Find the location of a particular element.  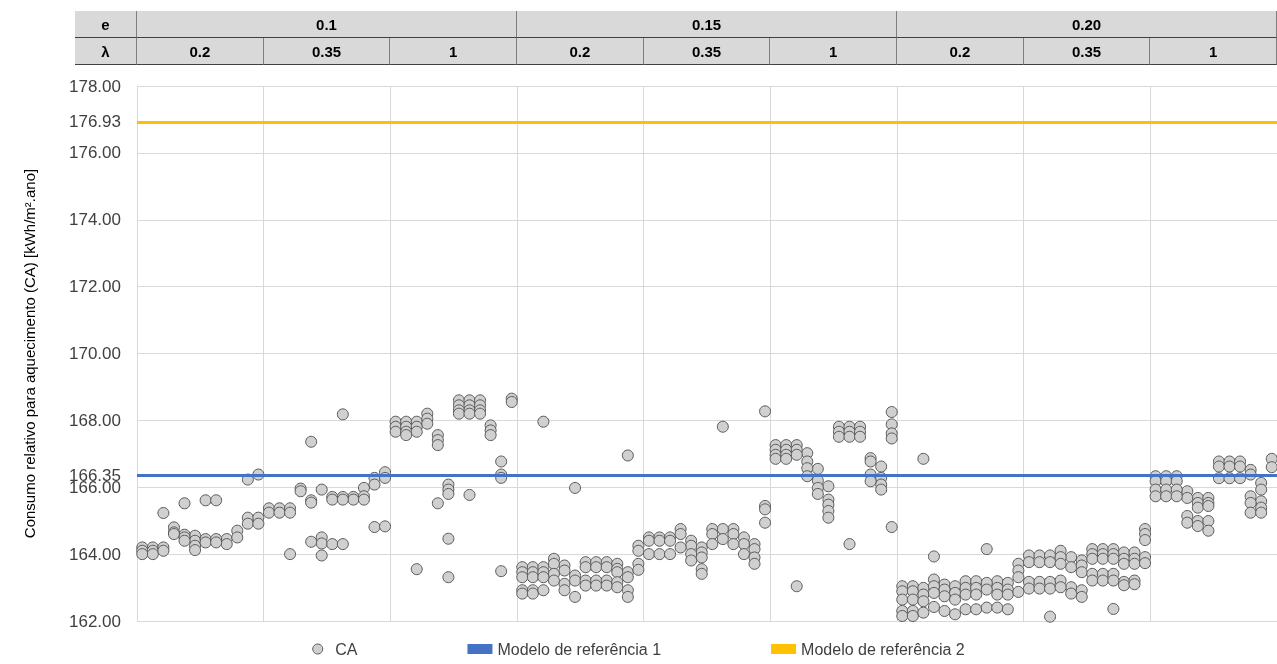

text: λ is located at coordinates (106, 51).